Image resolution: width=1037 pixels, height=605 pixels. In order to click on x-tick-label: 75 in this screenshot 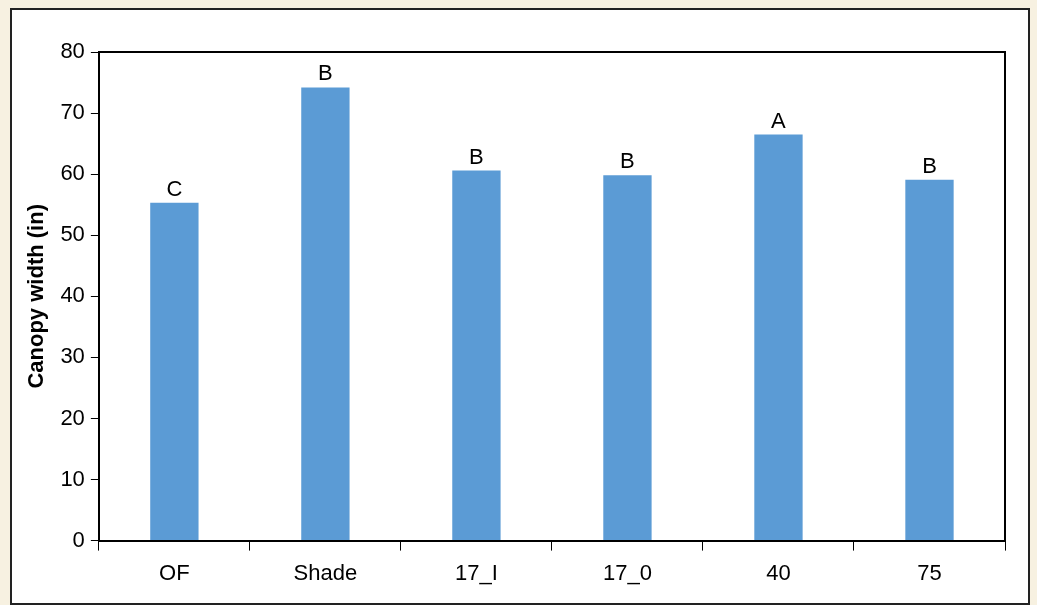, I will do `click(929, 572)`.